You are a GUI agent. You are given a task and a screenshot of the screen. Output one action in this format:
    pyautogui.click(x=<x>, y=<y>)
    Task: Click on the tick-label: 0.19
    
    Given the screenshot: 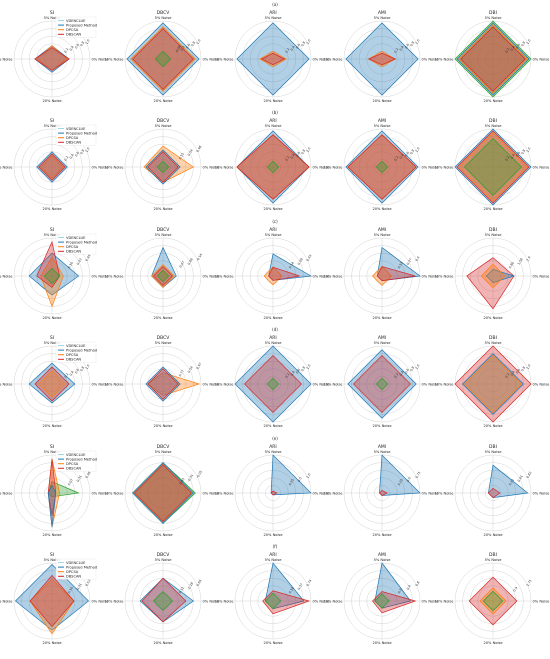 What is the action you would take?
    pyautogui.click(x=291, y=590)
    